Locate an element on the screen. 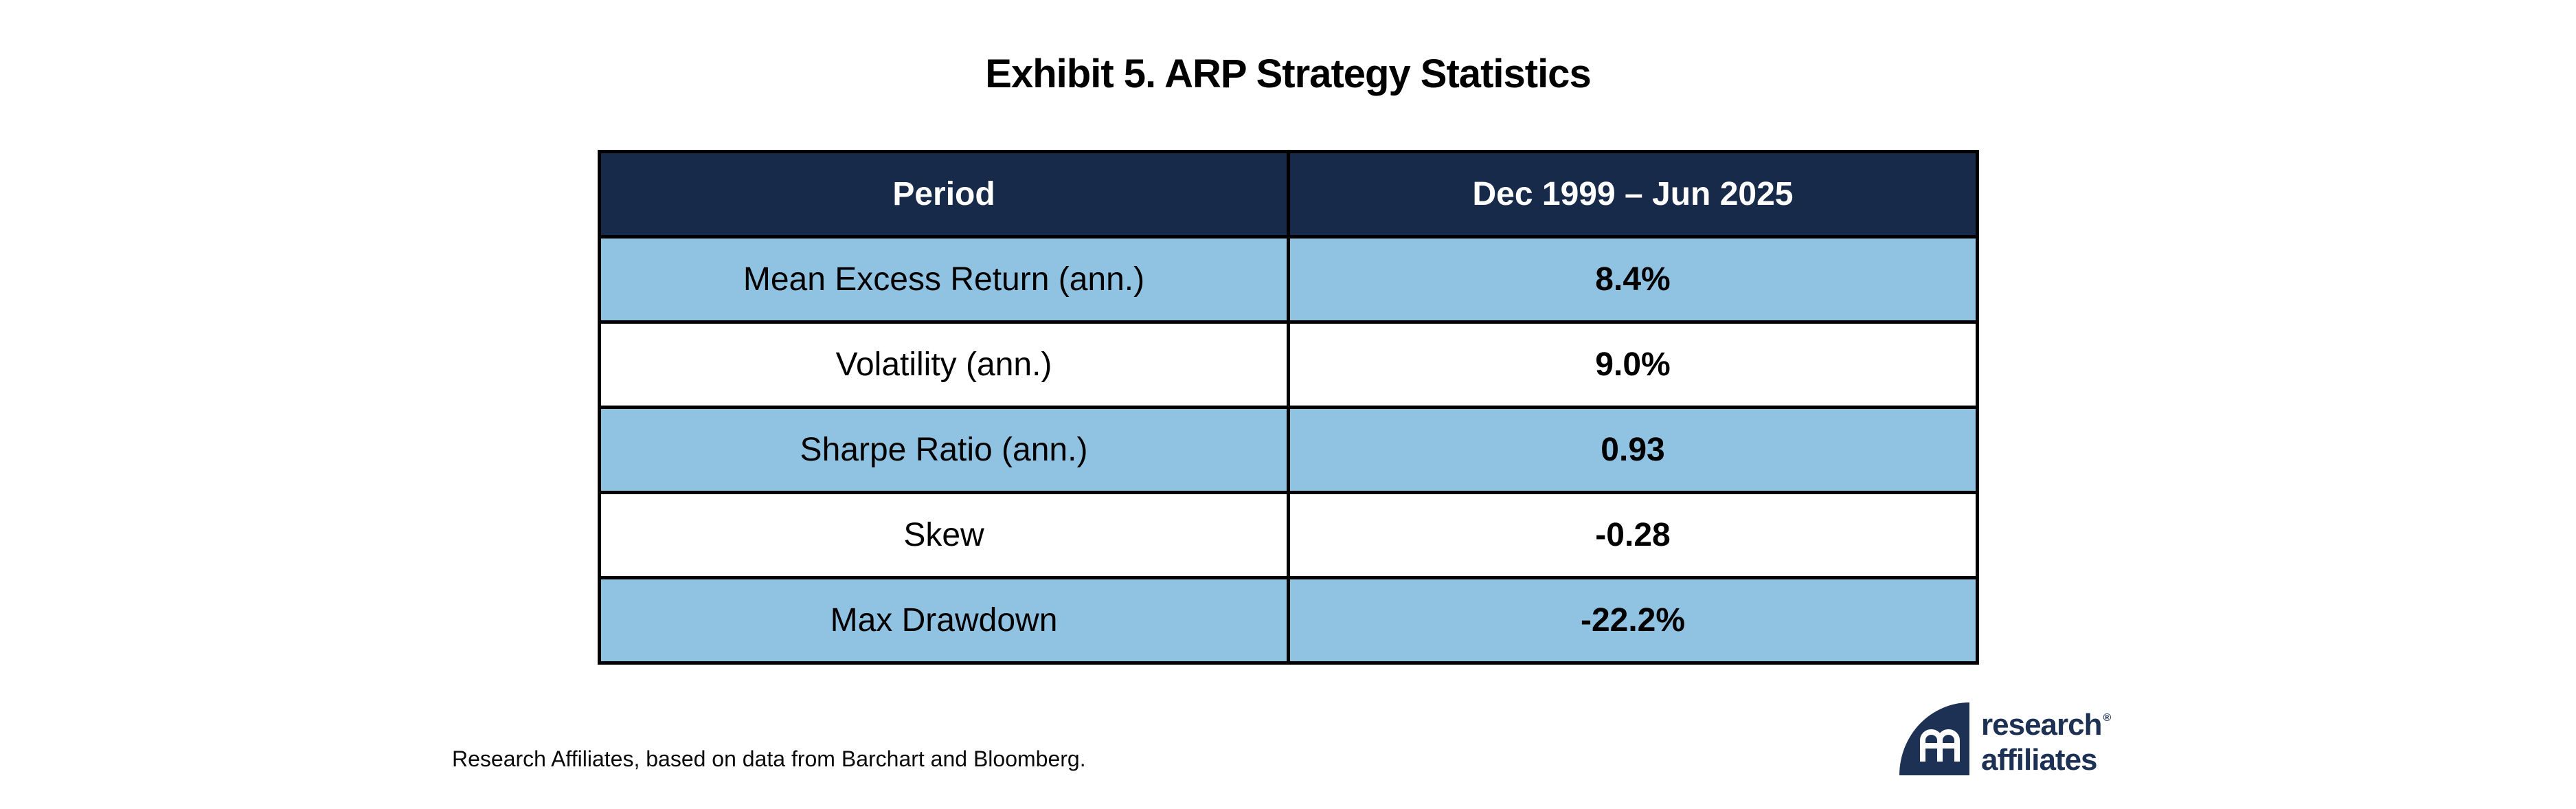 The width and height of the screenshot is (2576, 809). table-row: Volatility (ann.) 9.0% is located at coordinates (1288, 364).